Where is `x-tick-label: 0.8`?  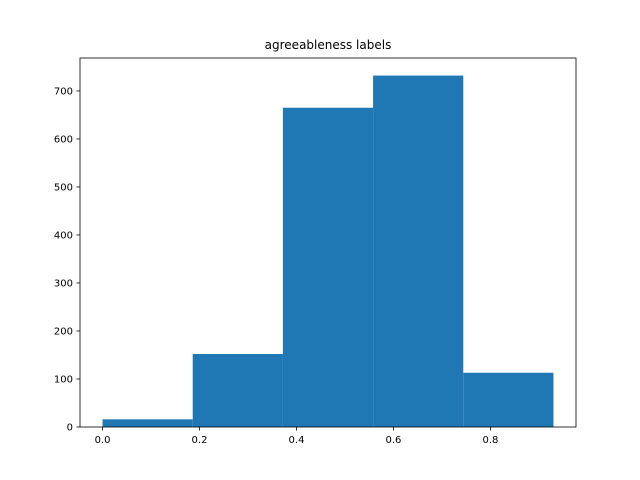 x-tick-label: 0.8 is located at coordinates (490, 440).